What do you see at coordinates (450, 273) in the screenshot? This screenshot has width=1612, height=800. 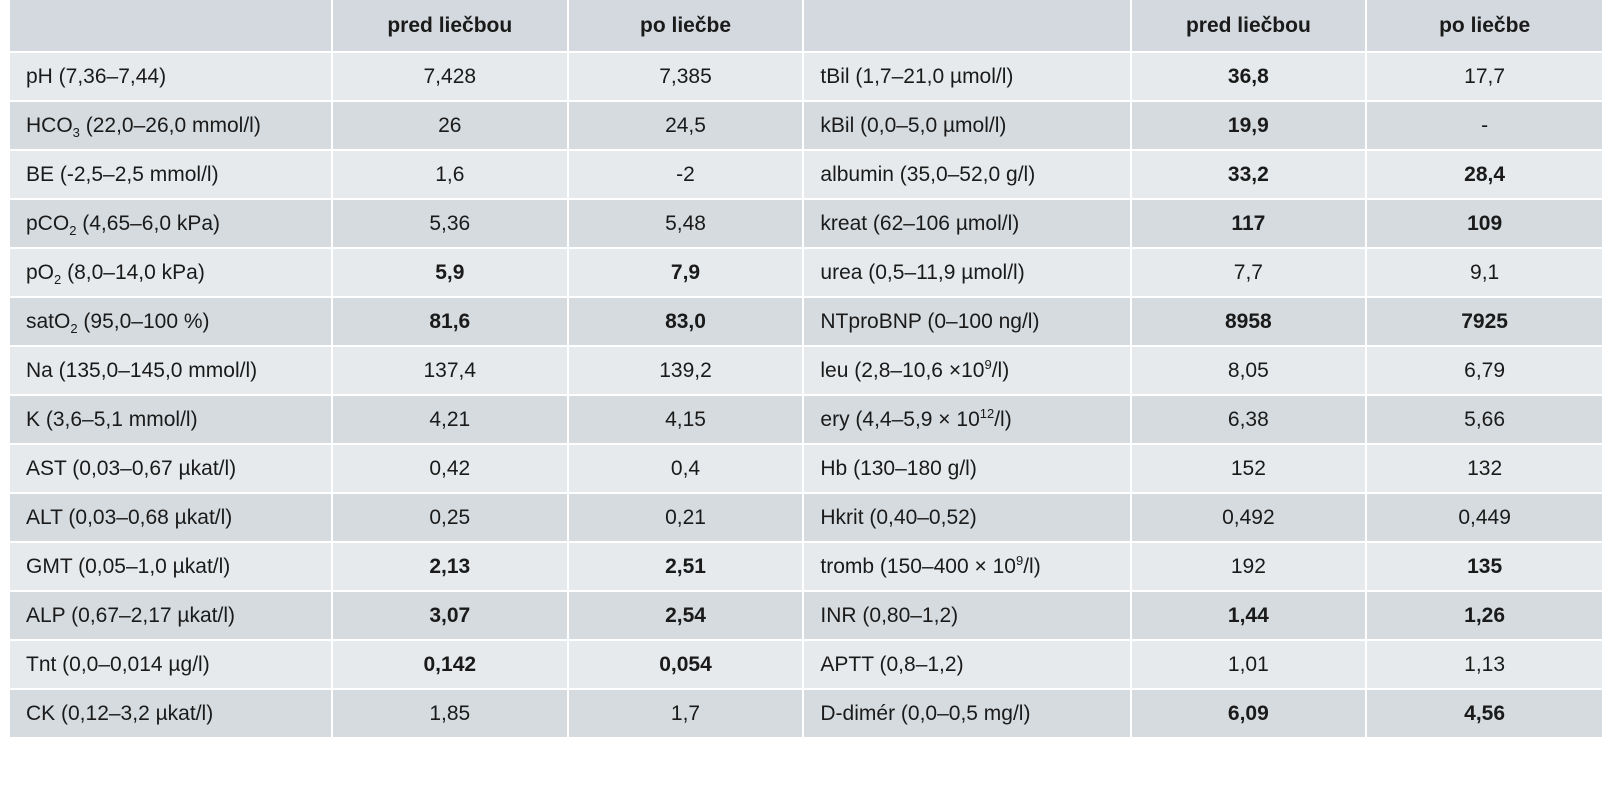 I see `value-before-left: 5,9` at bounding box center [450, 273].